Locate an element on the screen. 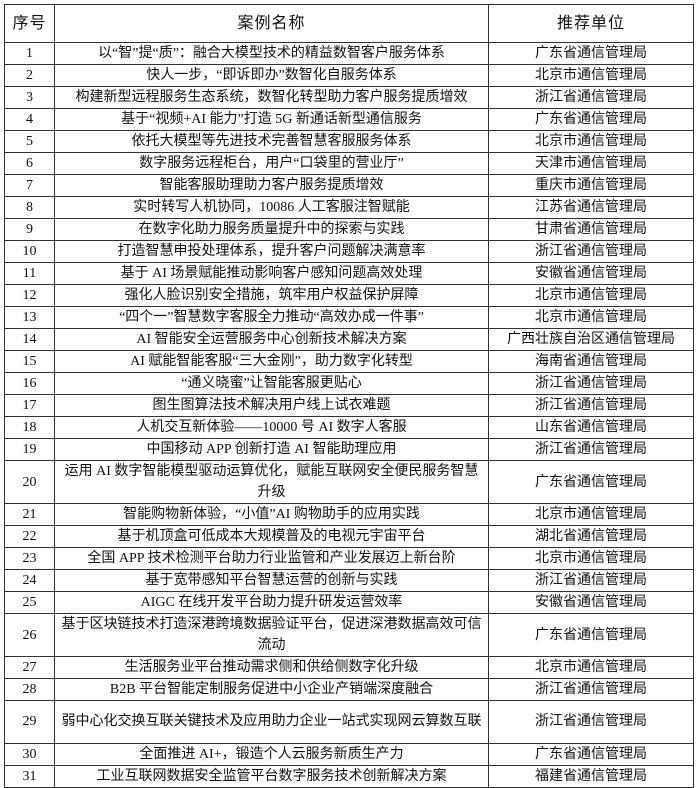 Image resolution: width=697 pixels, height=788 pixels. case-name: 生活服务业平台推动需求侧和供给侧数字化升级 is located at coordinates (271, 667).